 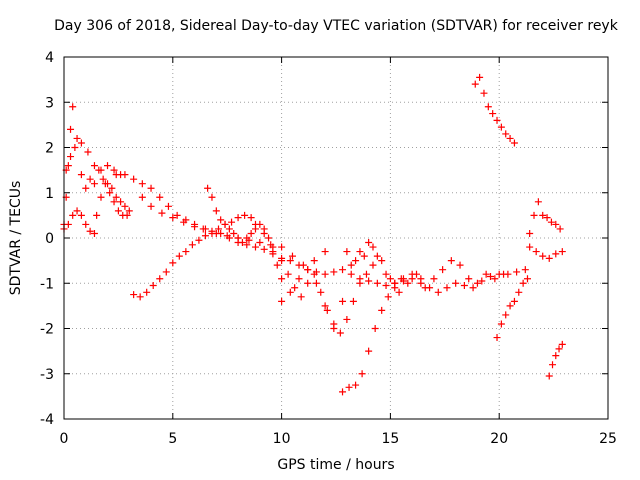 What do you see at coordinates (512, 308) in the screenshot?
I see `series-right-rise` at bounding box center [512, 308].